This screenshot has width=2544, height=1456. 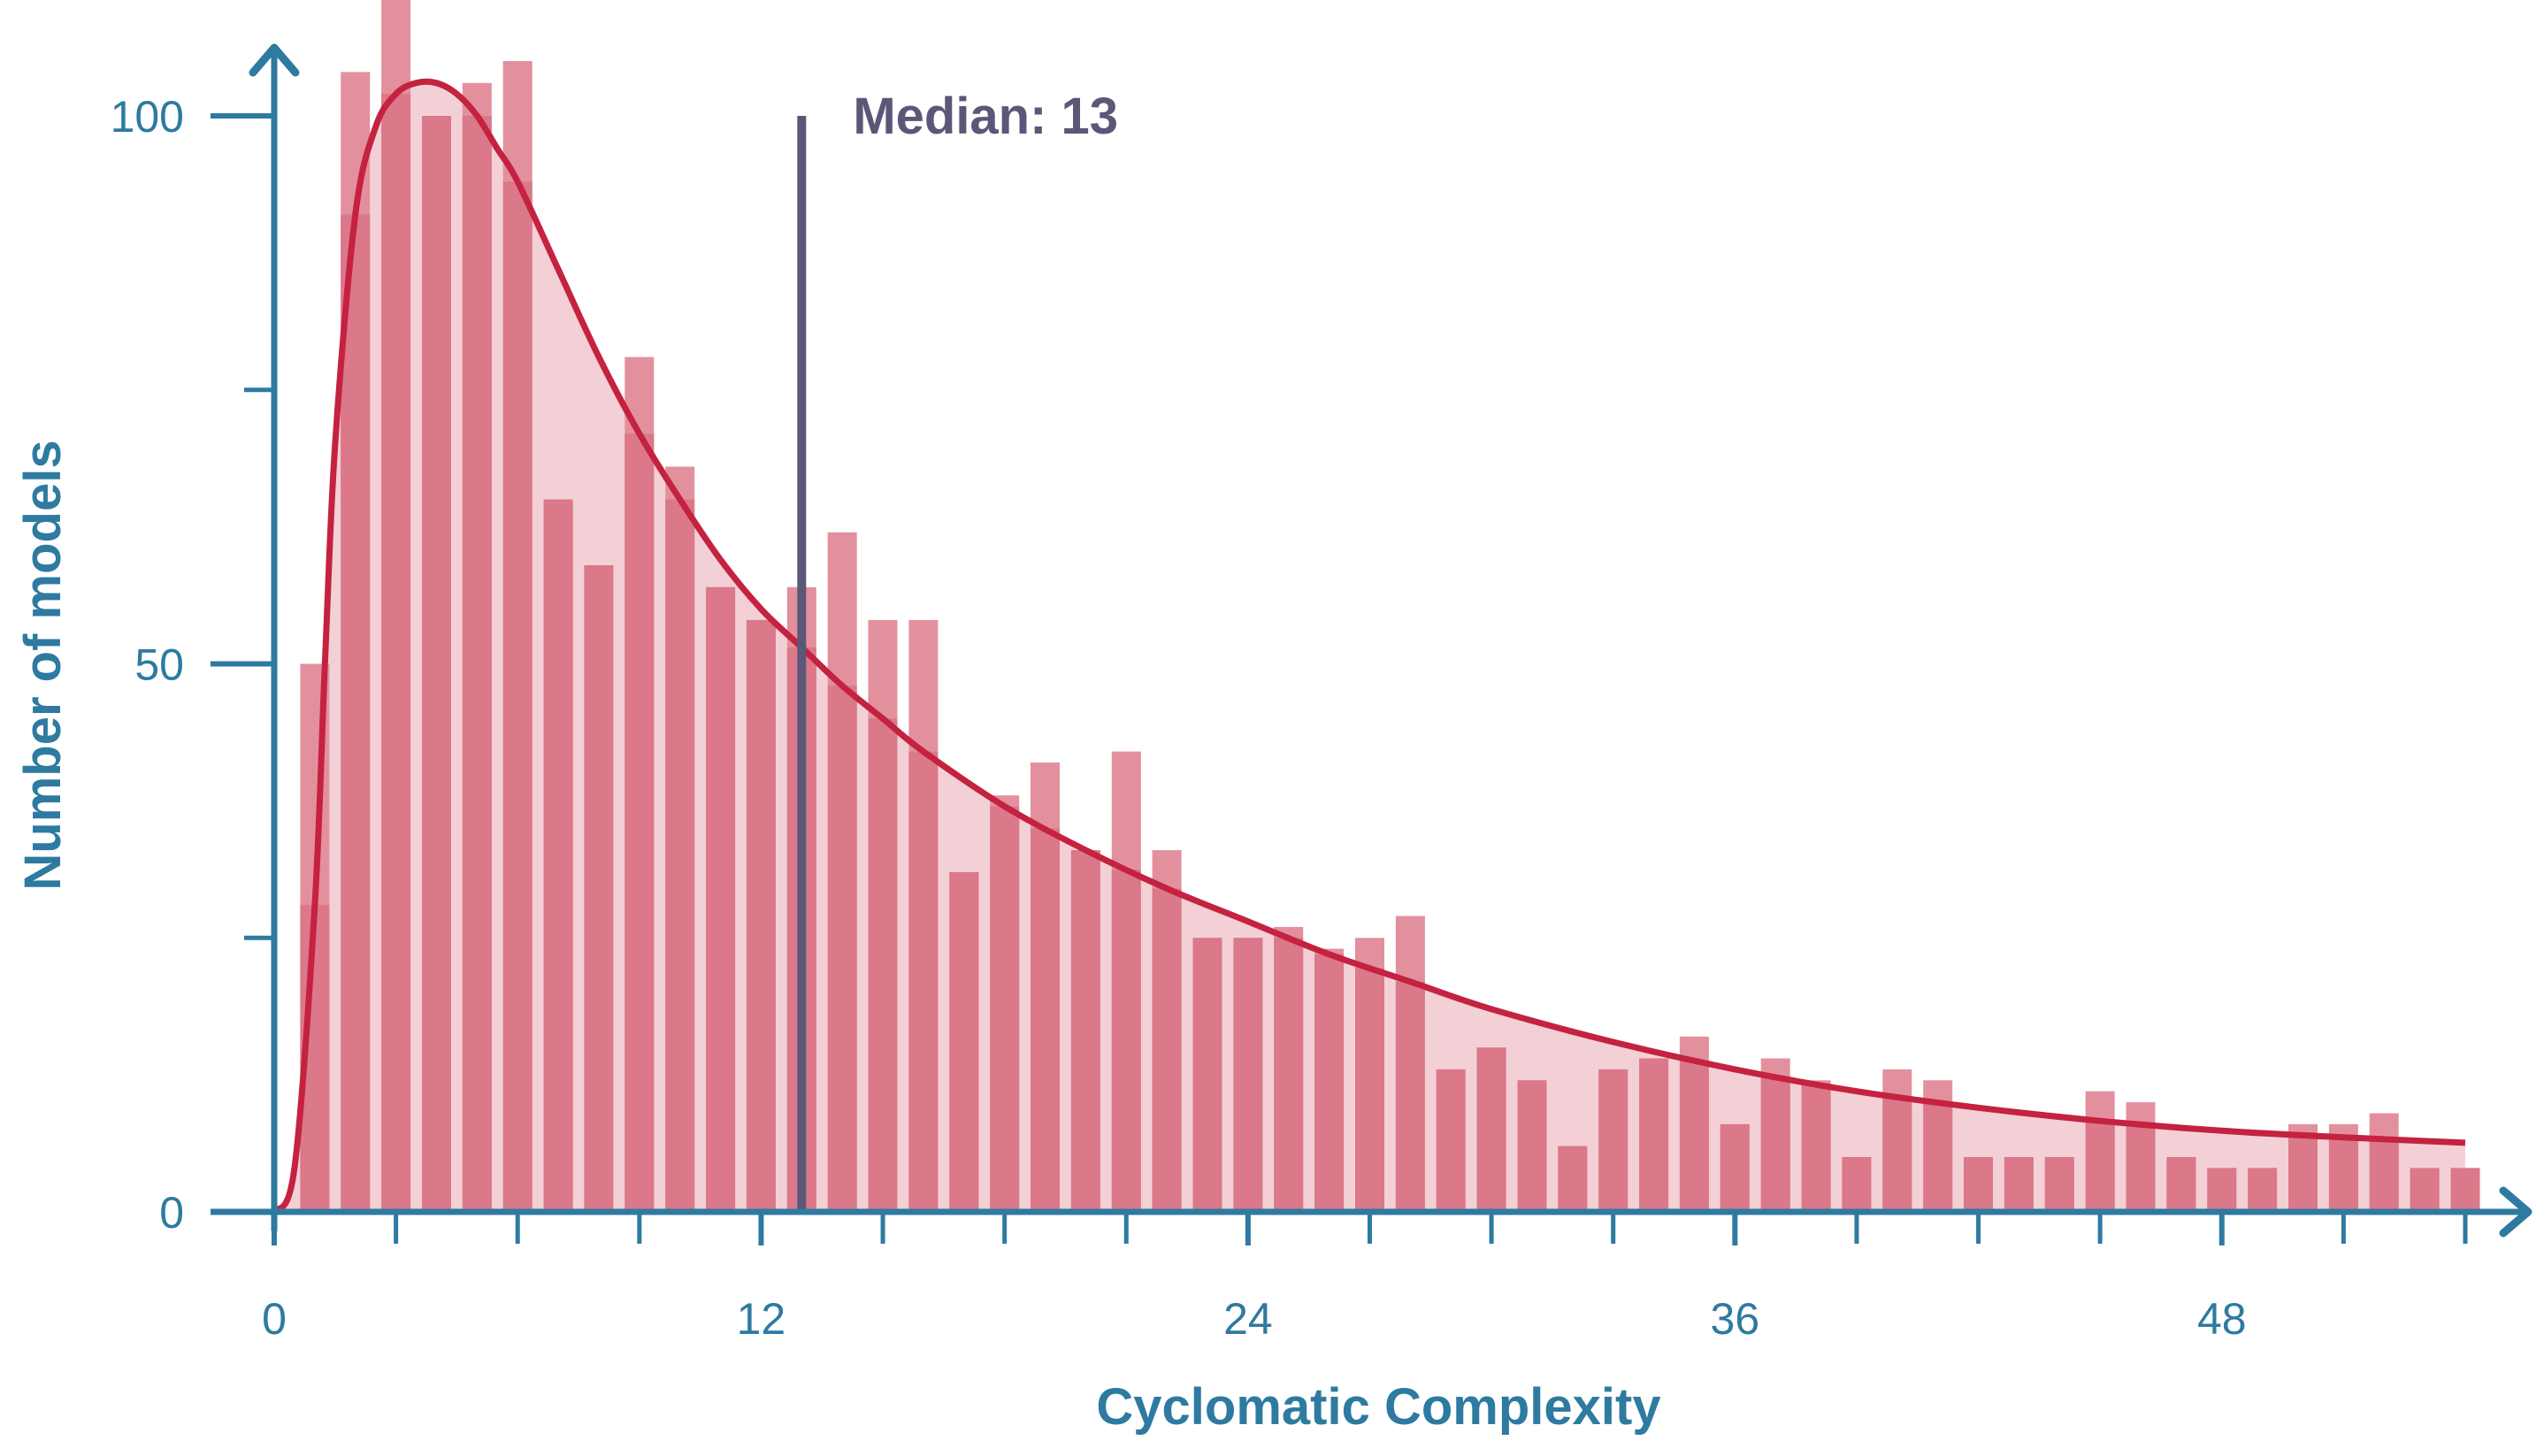 I want to click on x-axis-arrow-icon, so click(x=2516, y=1212).